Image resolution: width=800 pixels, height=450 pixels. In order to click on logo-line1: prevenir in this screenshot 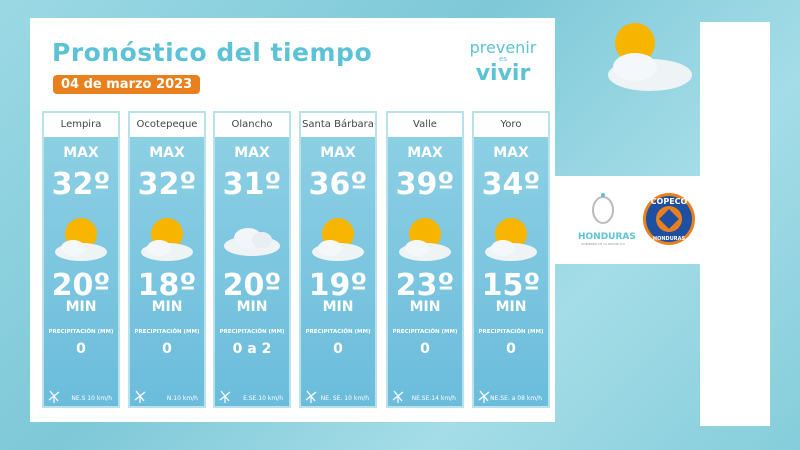, I will do `click(503, 47)`.